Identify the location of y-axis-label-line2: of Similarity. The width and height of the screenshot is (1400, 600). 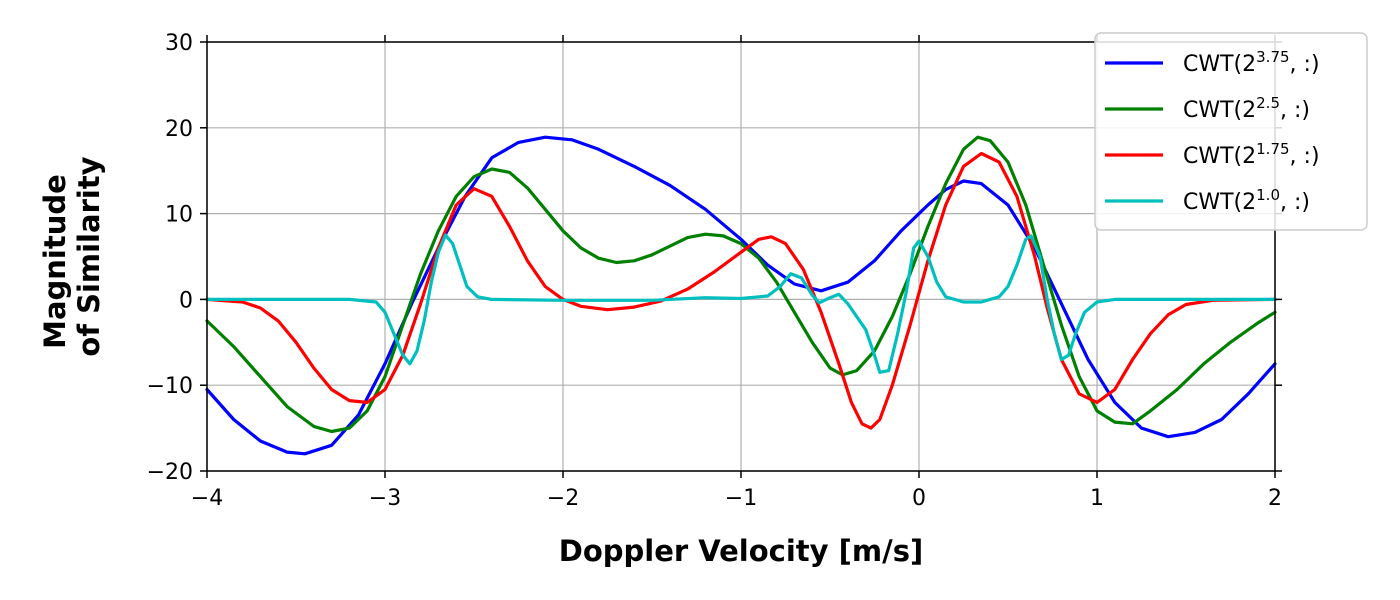
(89, 256).